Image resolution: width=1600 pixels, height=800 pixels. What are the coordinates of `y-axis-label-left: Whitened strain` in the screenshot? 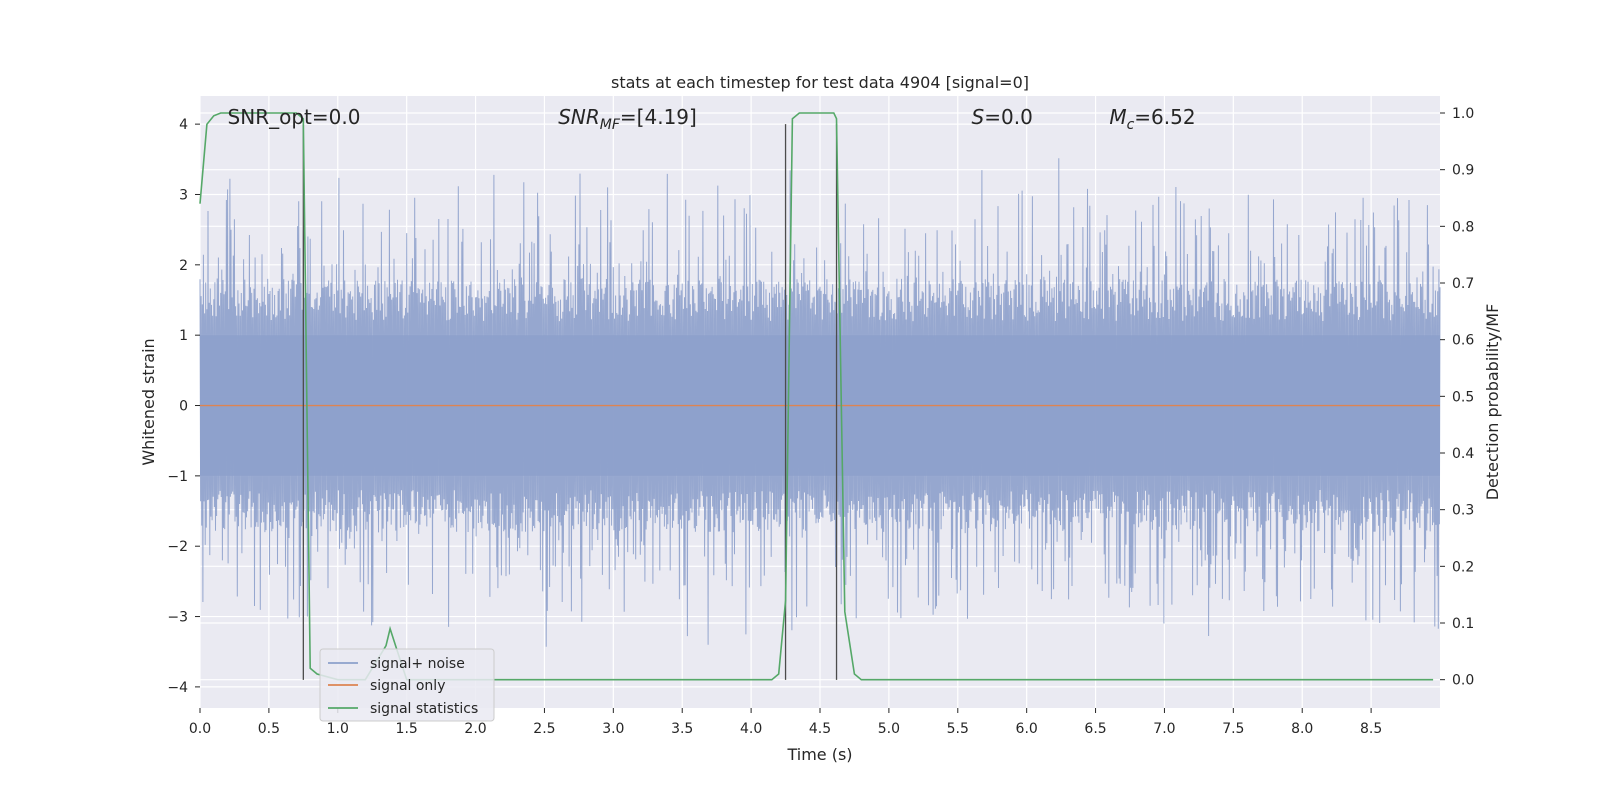 It's located at (148, 401).